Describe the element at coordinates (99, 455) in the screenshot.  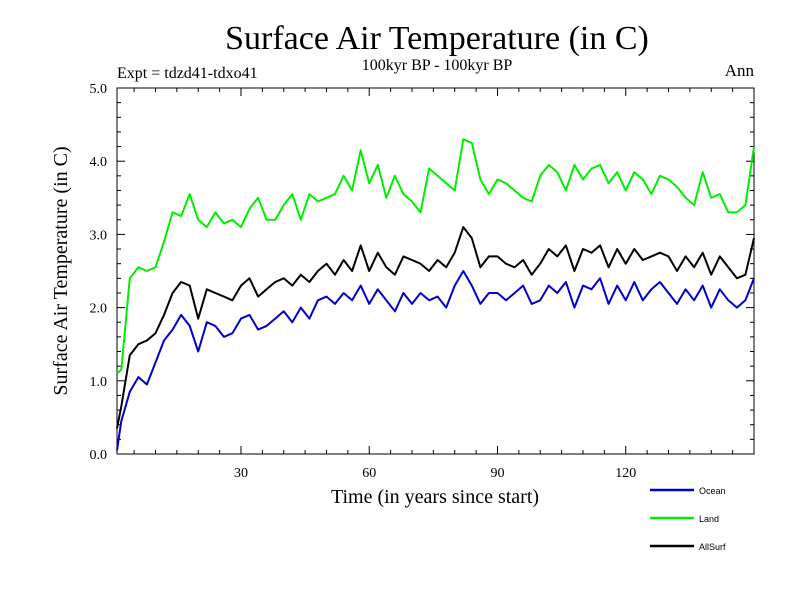
I see `y-tick-label: 0.0` at that location.